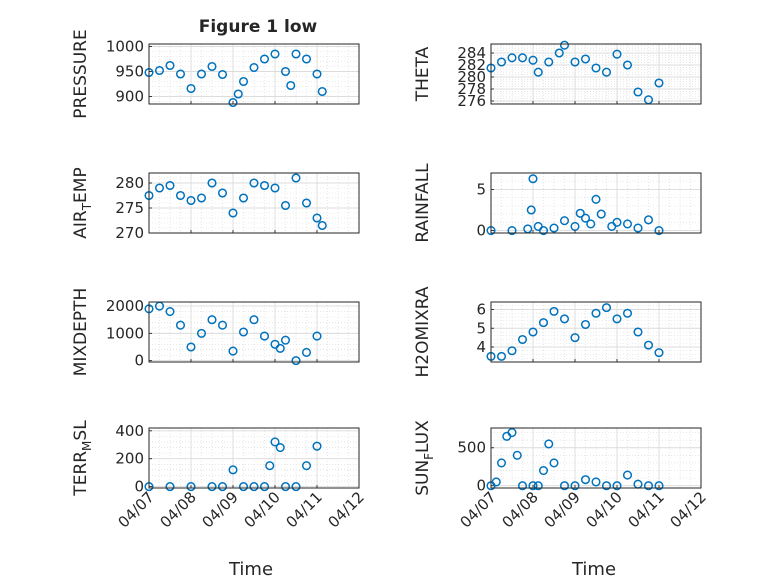 This screenshot has width=778, height=583. Describe the element at coordinates (129, 459) in the screenshot. I see `y-tick-label: 200` at that location.